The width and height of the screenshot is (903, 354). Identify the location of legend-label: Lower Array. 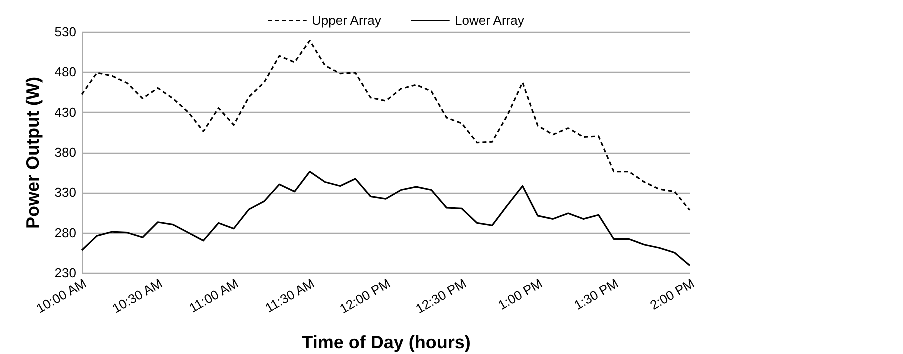
(490, 20).